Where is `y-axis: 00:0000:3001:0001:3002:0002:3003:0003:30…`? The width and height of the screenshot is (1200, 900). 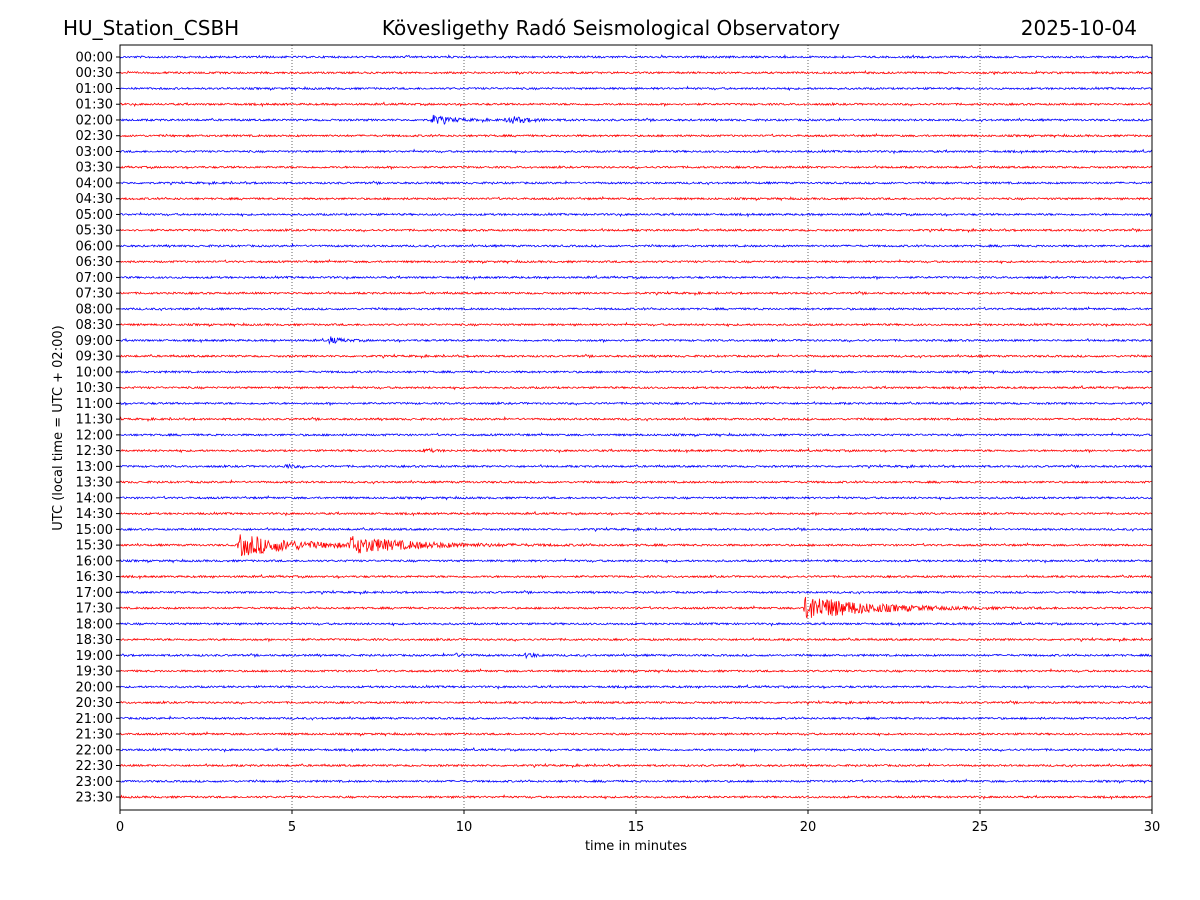 y-axis: 00:0000:3001:0001:3002:0002:3003:0003:30… is located at coordinates (98, 428).